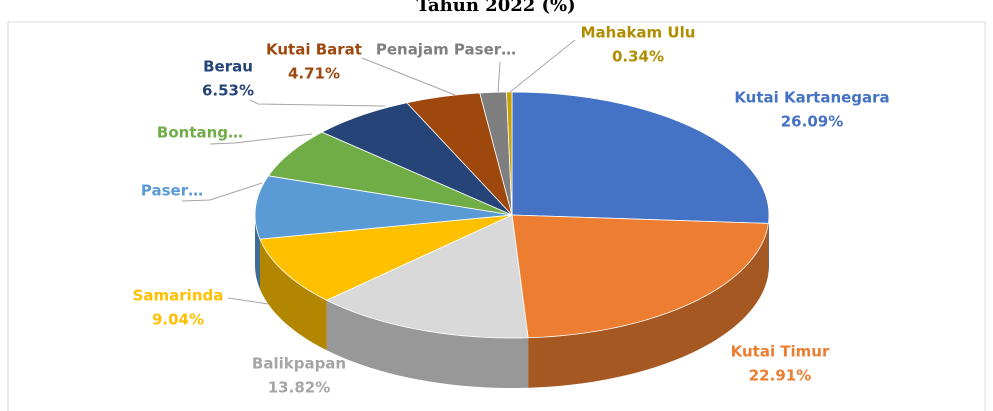 The height and width of the screenshot is (411, 993). What do you see at coordinates (314, 50) in the screenshot?
I see `data-label-name: Kutai Barat` at bounding box center [314, 50].